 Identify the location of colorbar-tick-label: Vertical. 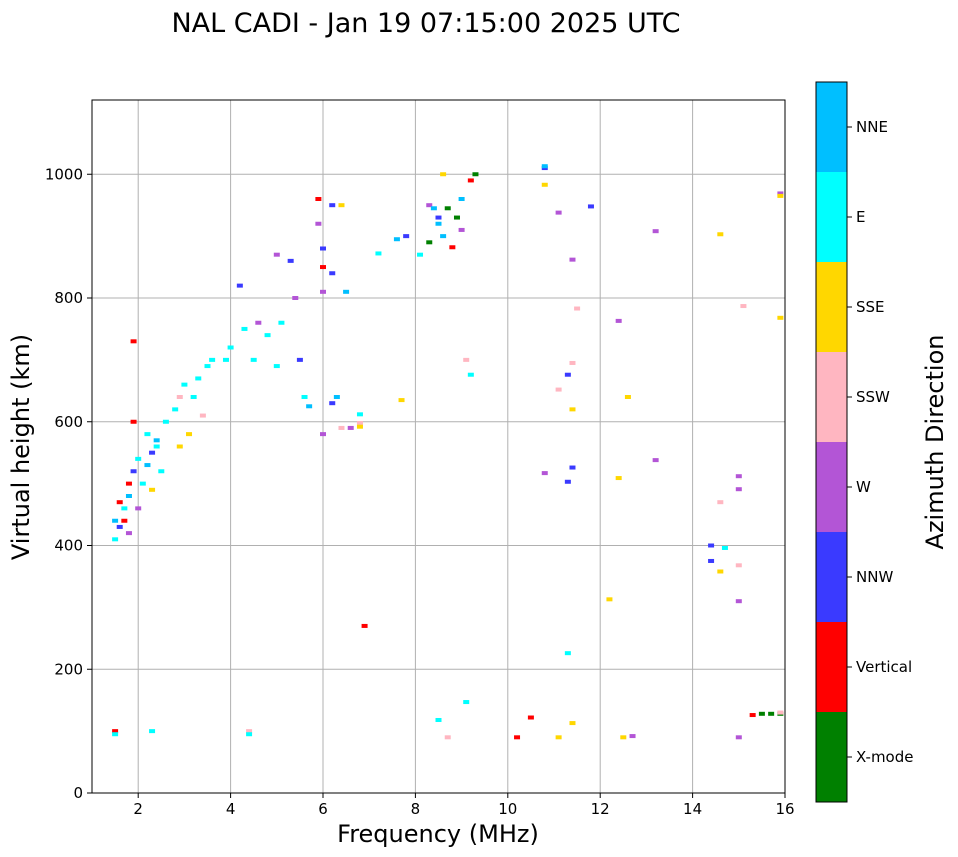
(884, 667).